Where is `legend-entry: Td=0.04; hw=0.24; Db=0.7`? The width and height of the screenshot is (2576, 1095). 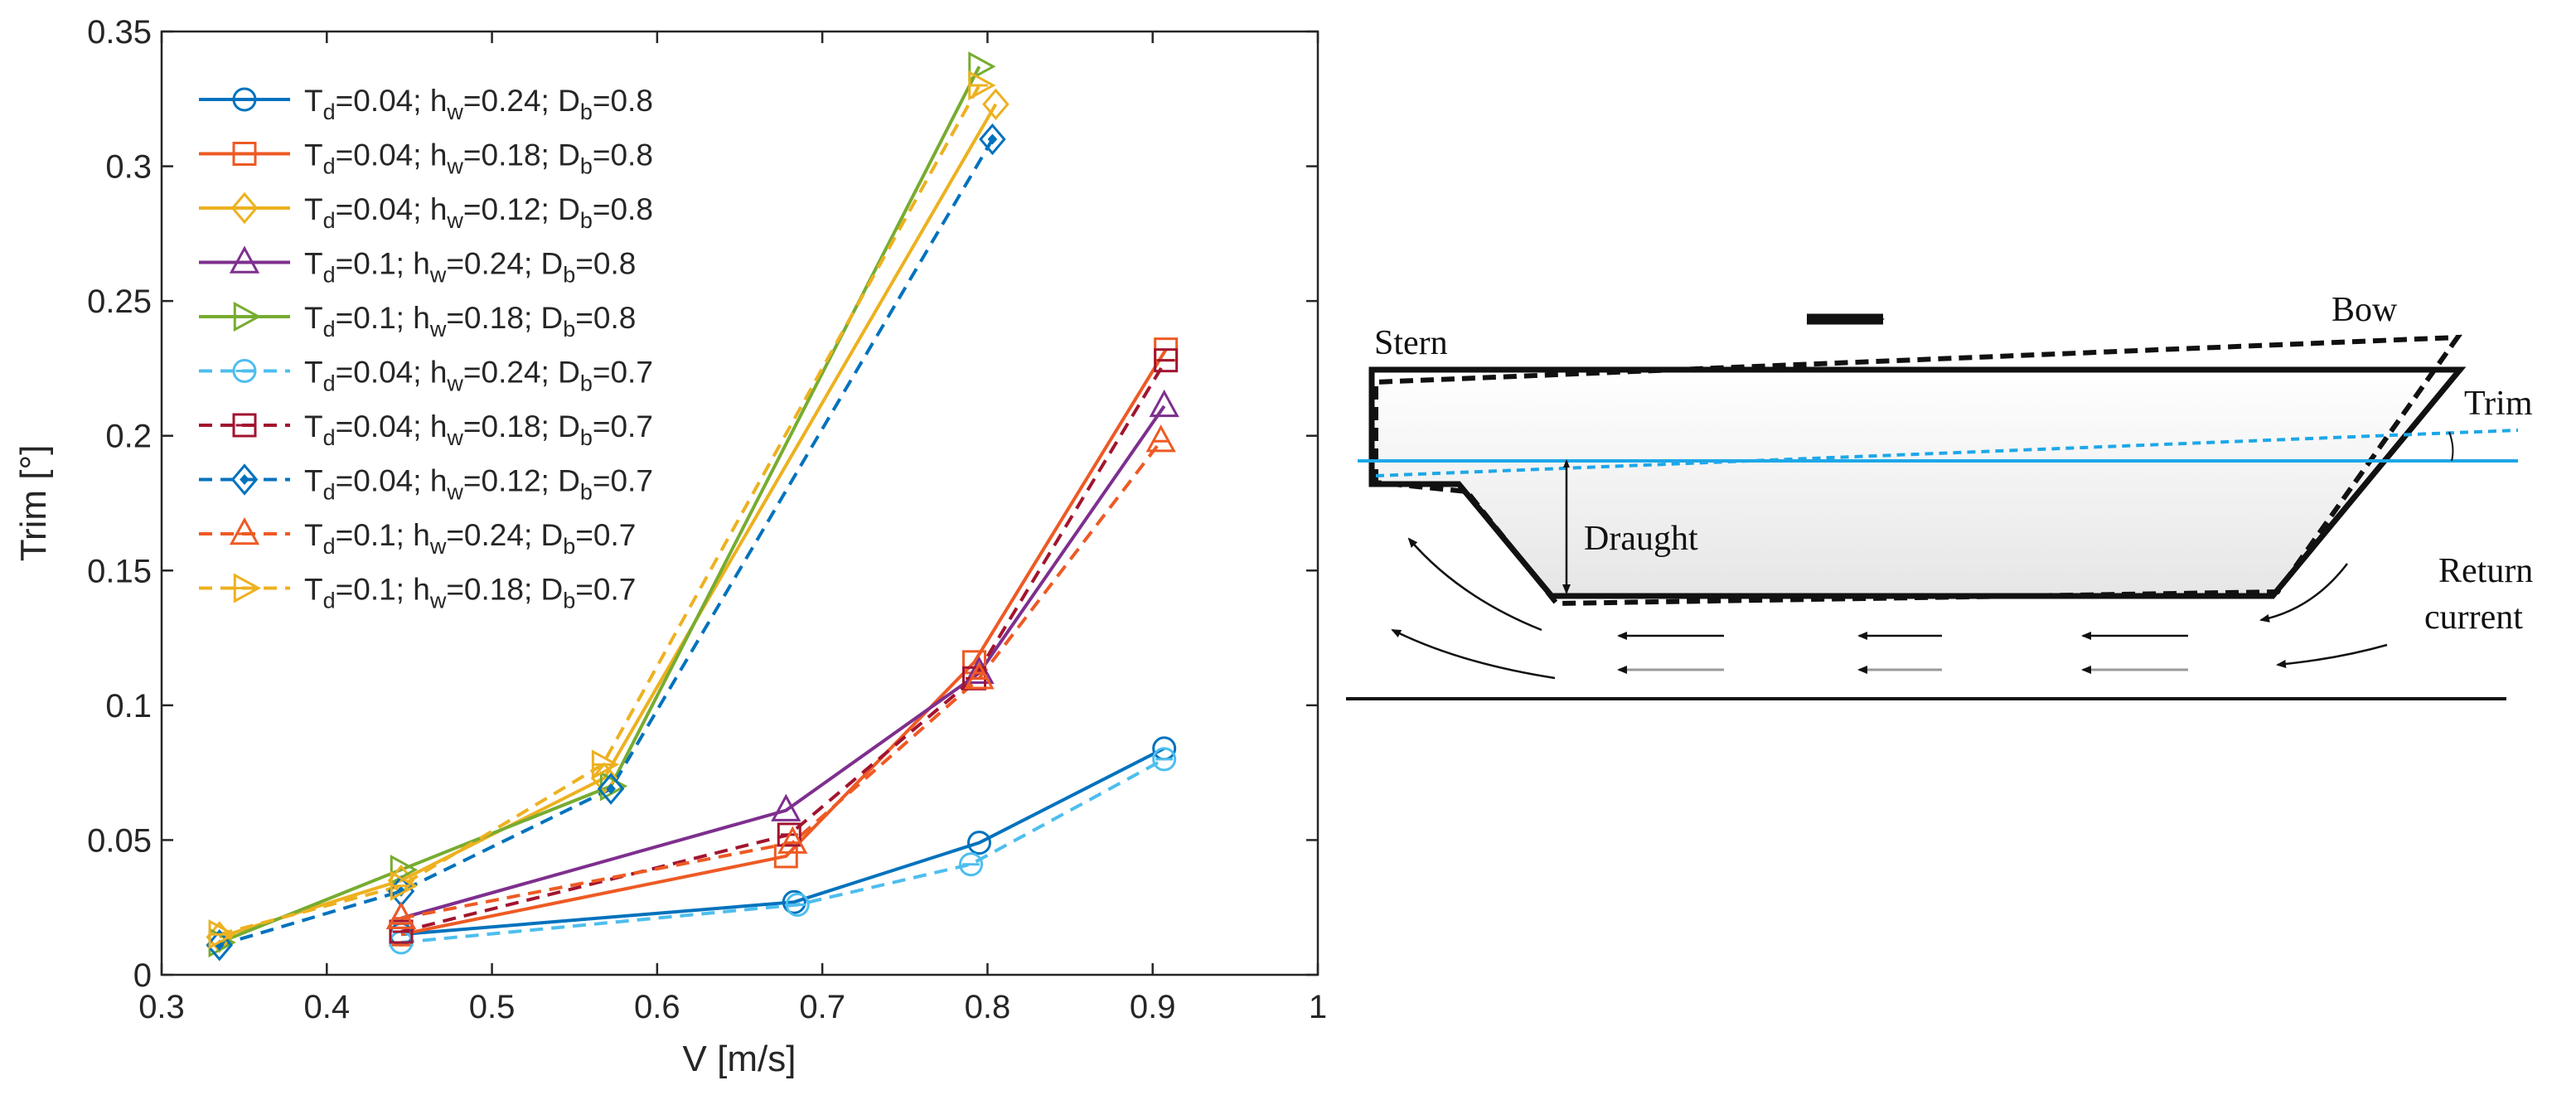 legend-entry: Td=0.04; hw=0.24; Db=0.7 is located at coordinates (426, 376).